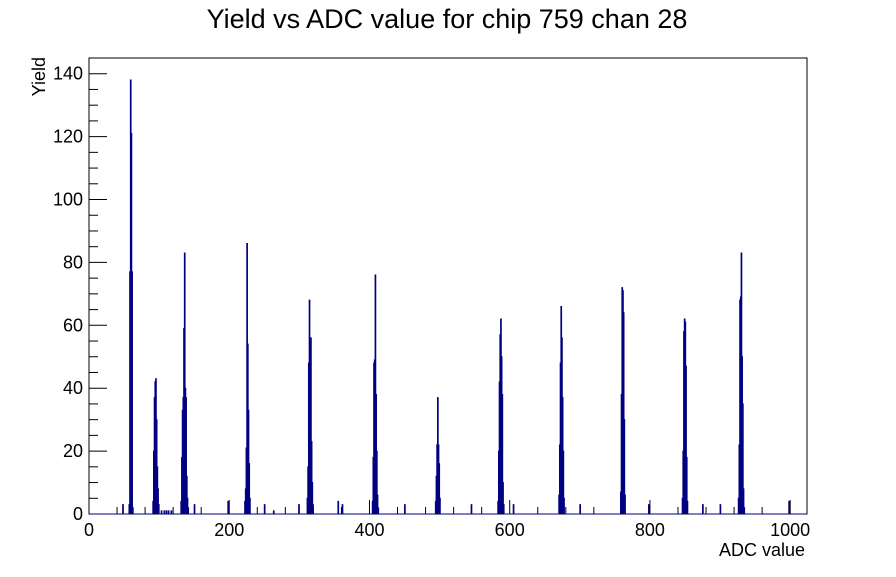  Describe the element at coordinates (68, 200) in the screenshot. I see `y-tick-label: 100` at that location.